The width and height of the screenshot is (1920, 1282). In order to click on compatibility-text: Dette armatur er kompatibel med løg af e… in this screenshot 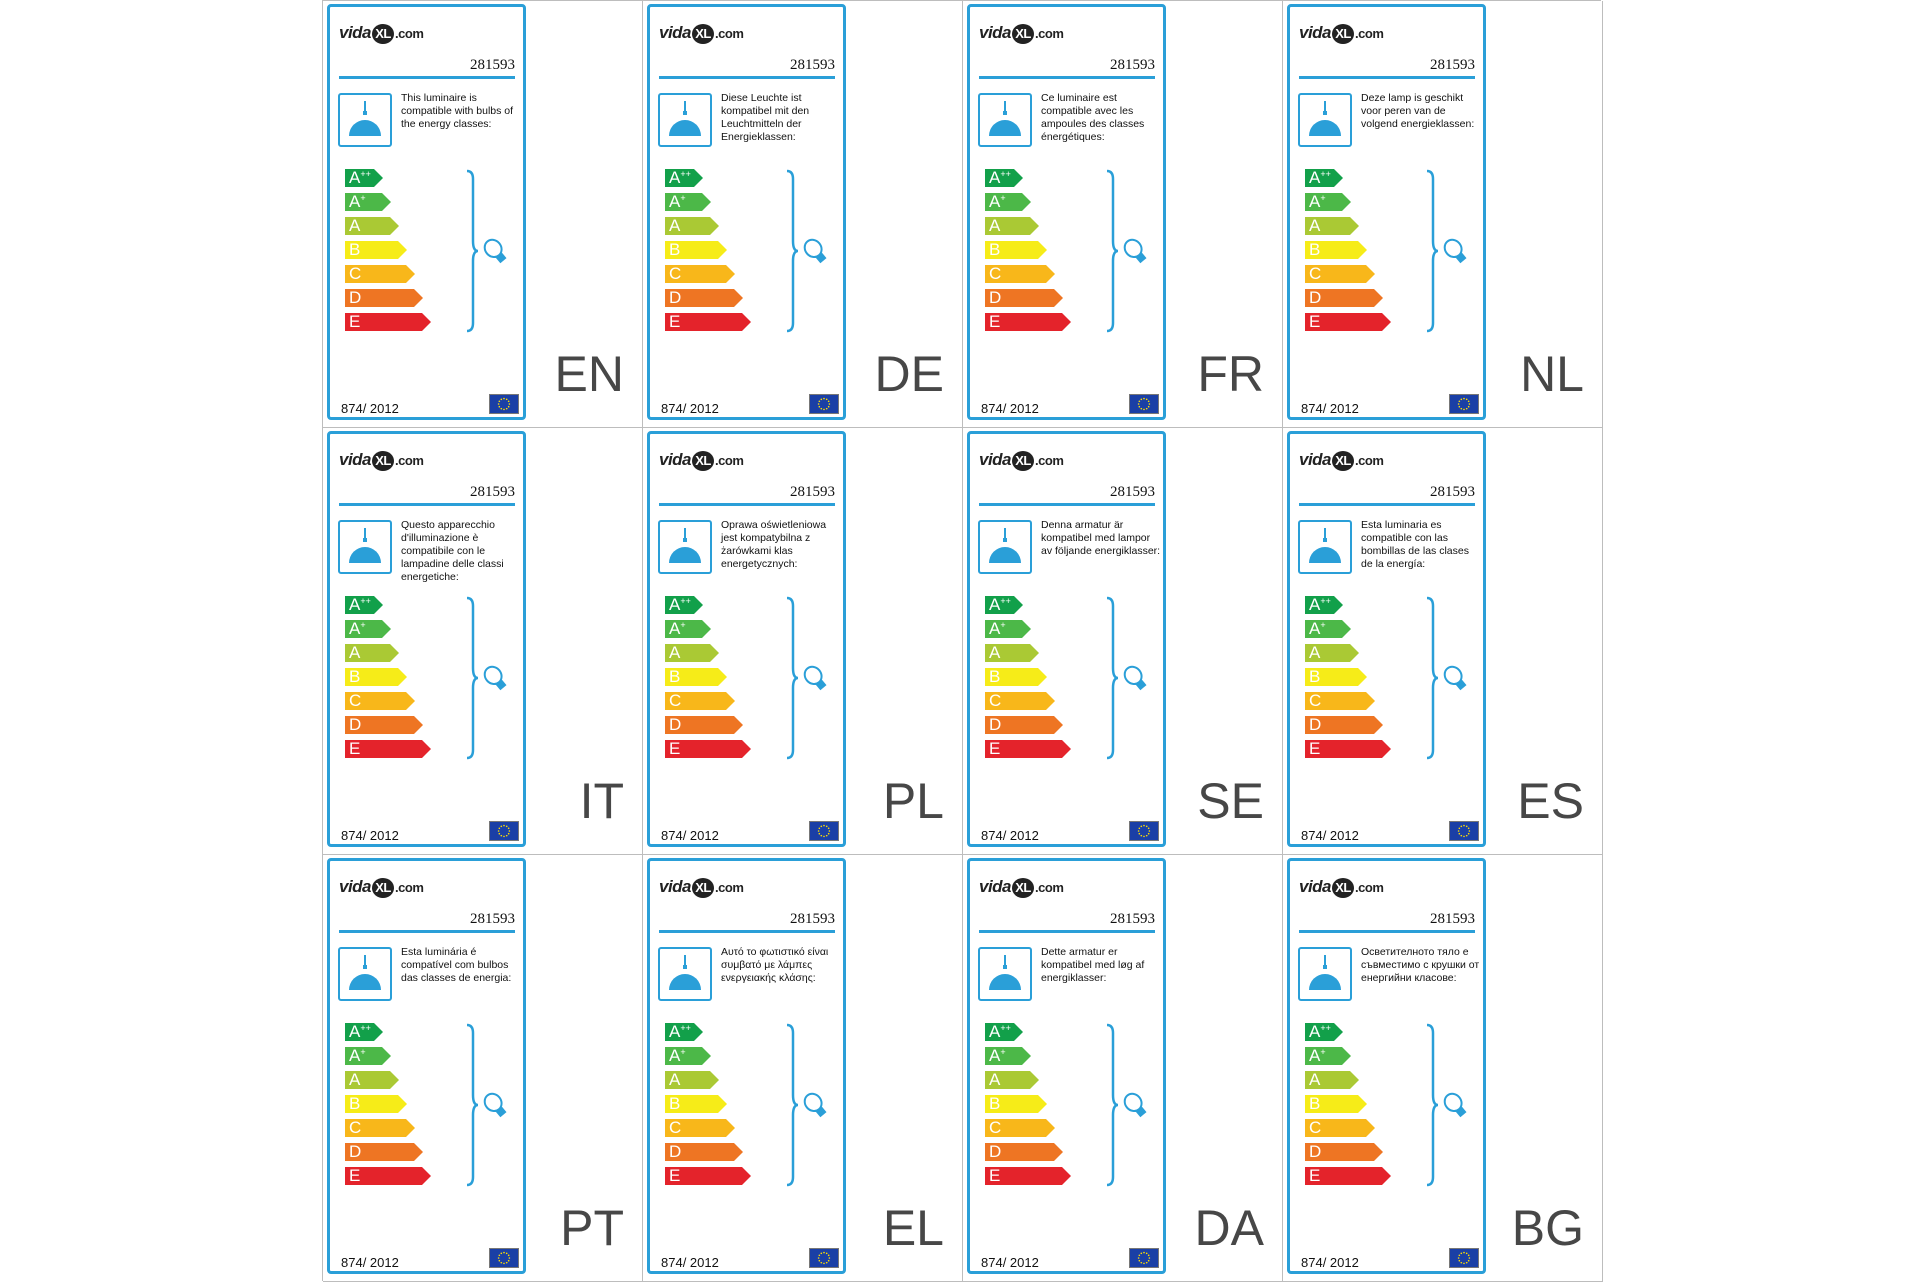, I will do `click(1093, 965)`.